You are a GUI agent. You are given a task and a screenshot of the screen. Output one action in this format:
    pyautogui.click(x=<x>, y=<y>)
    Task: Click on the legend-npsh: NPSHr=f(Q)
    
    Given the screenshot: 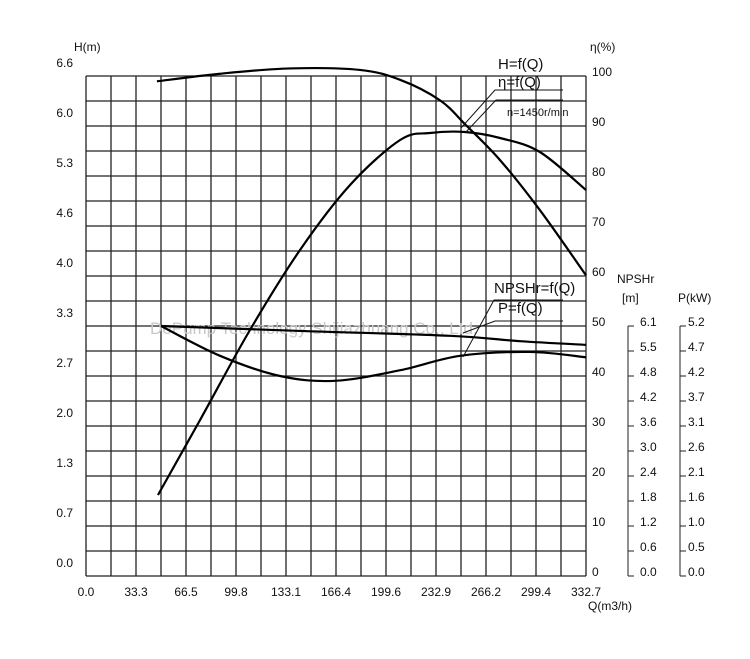 What is the action you would take?
    pyautogui.click(x=534, y=288)
    